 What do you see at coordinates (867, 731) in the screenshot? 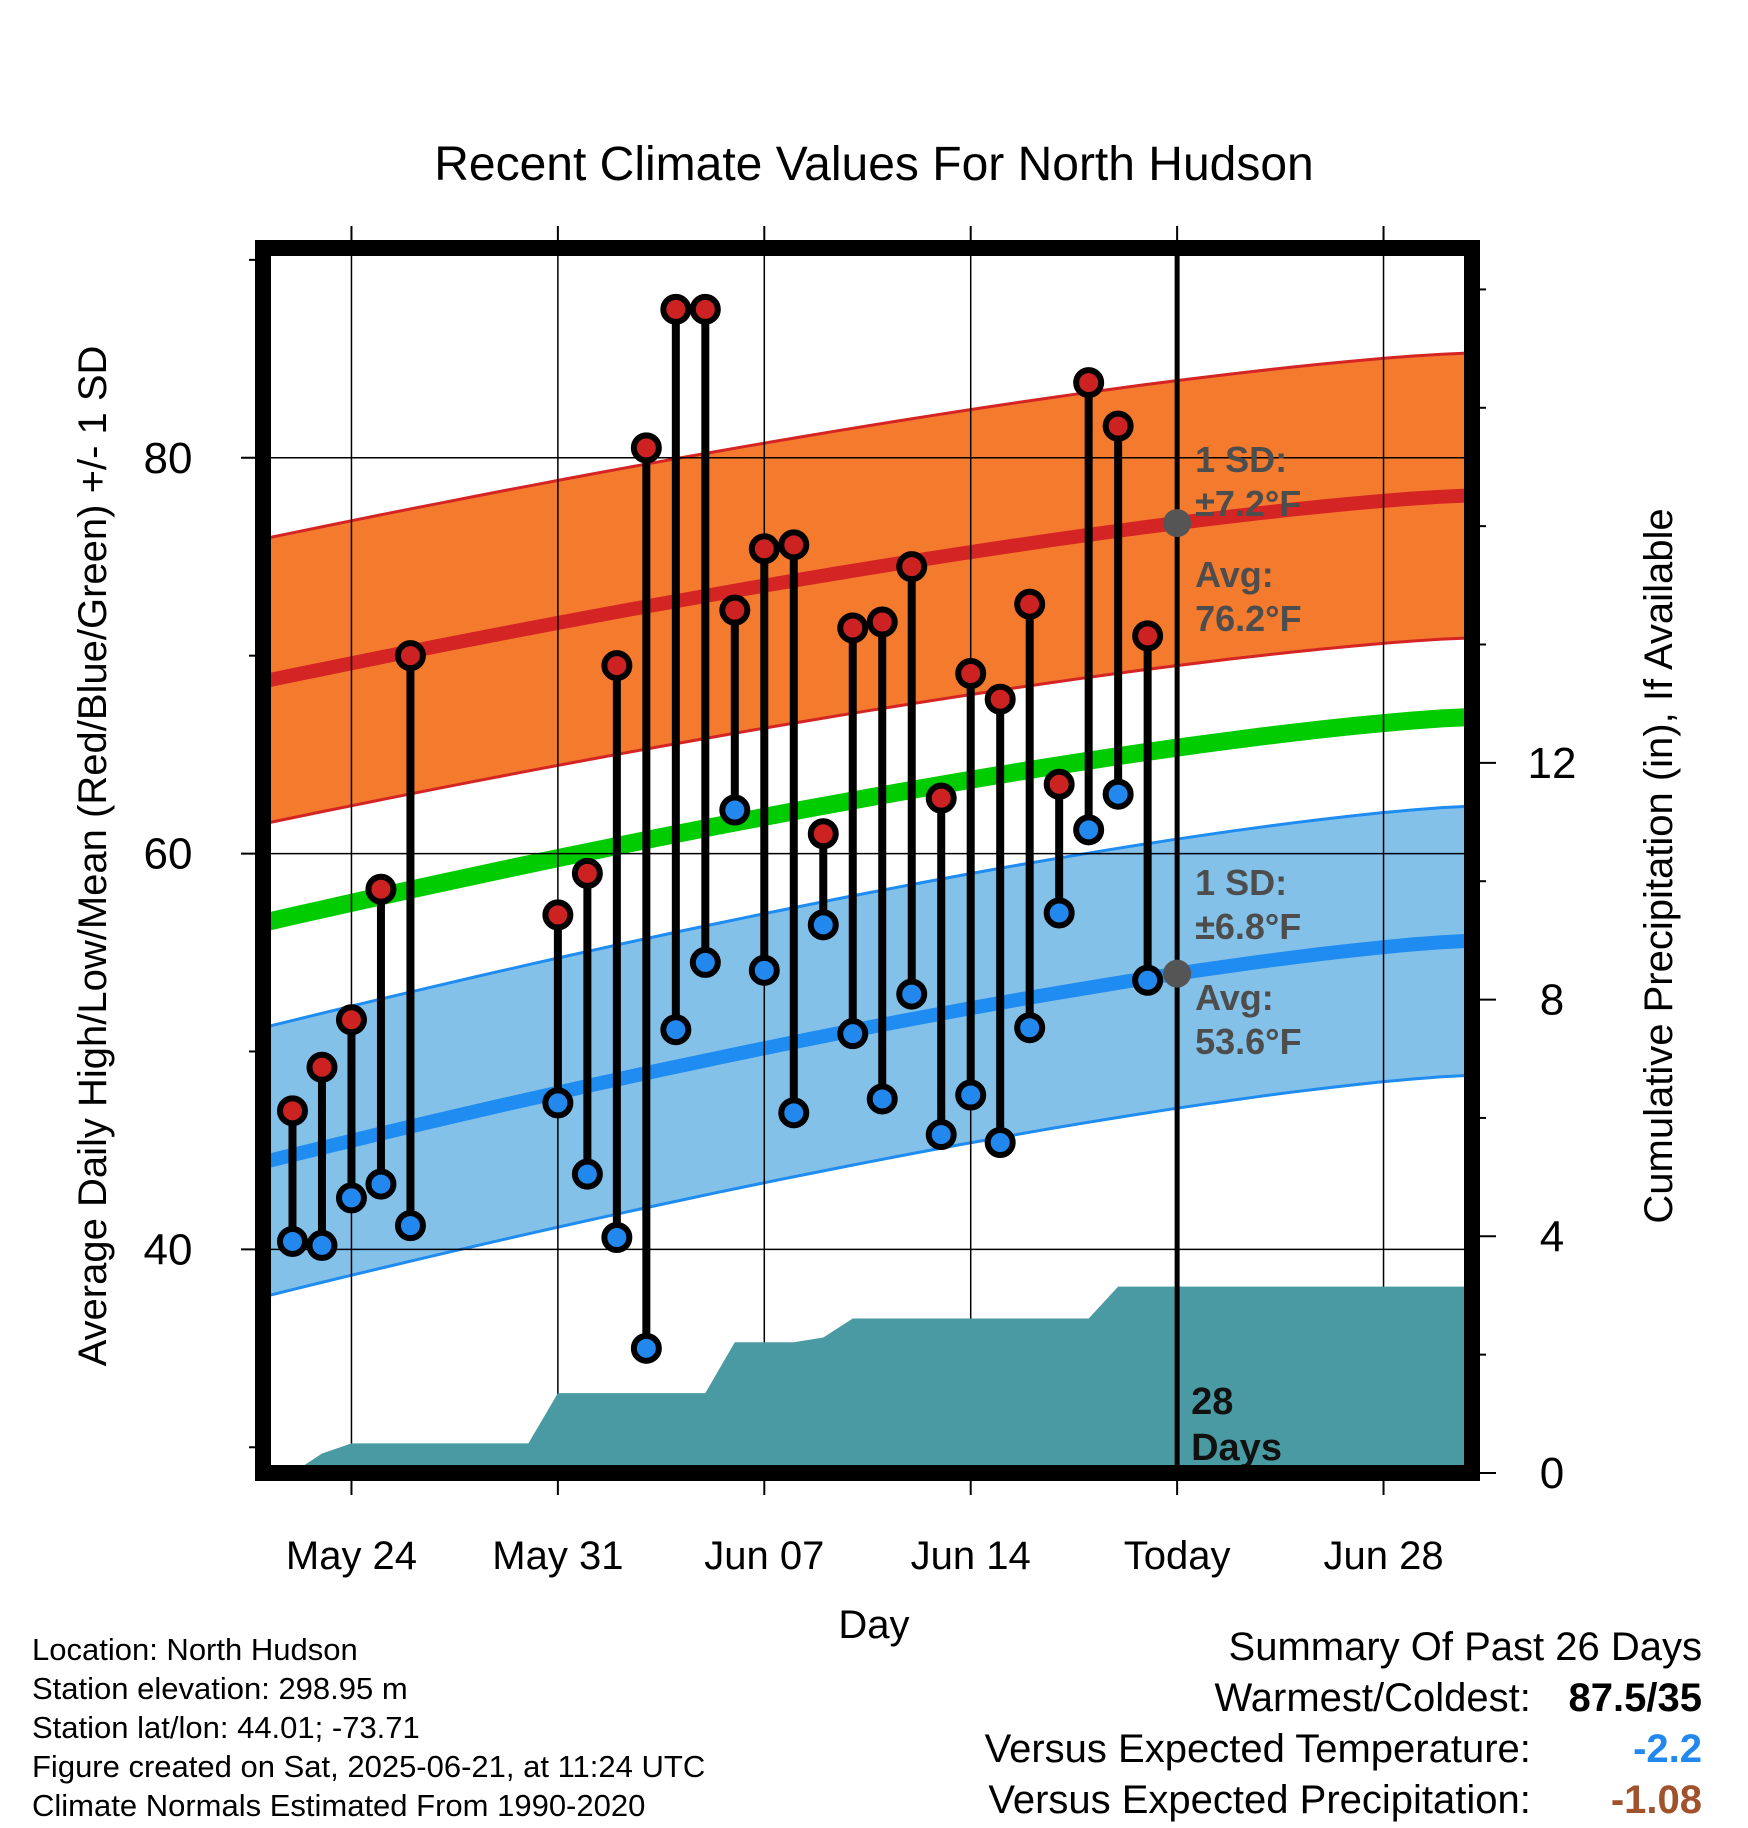
I see `high-band-lower-edge` at bounding box center [867, 731].